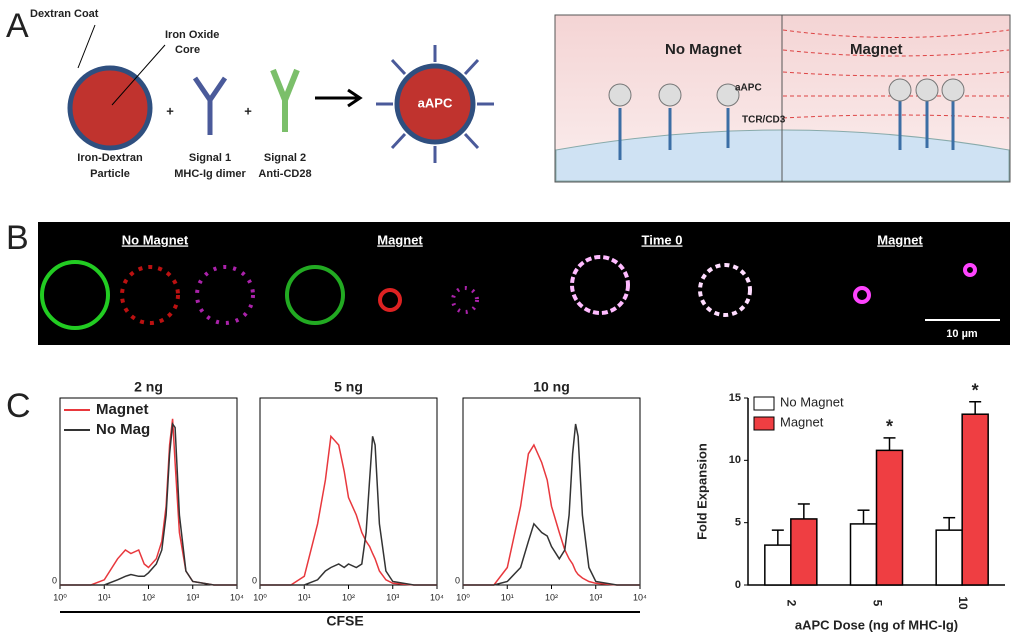 The image size is (1024, 639). I want to click on label: Core, so click(187, 50).